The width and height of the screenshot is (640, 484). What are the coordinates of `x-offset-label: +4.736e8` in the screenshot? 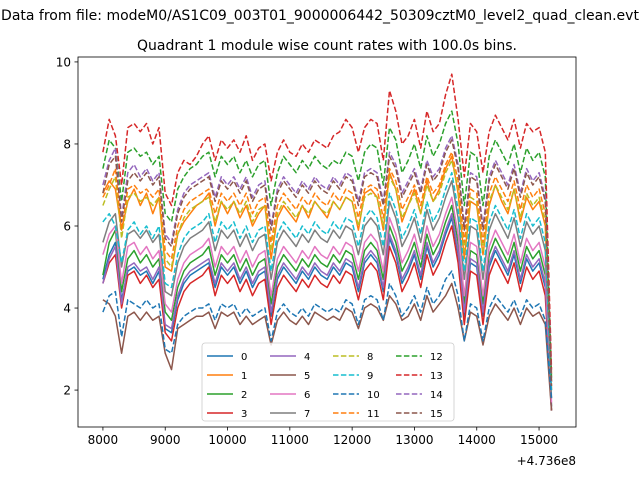 It's located at (546, 461).